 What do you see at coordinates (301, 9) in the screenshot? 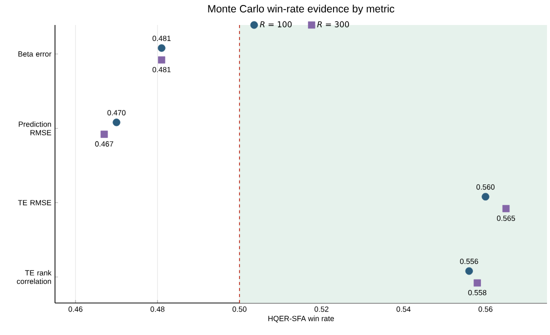
I see `chart-title: Monte Carlo win-rate evidence by metric` at bounding box center [301, 9].